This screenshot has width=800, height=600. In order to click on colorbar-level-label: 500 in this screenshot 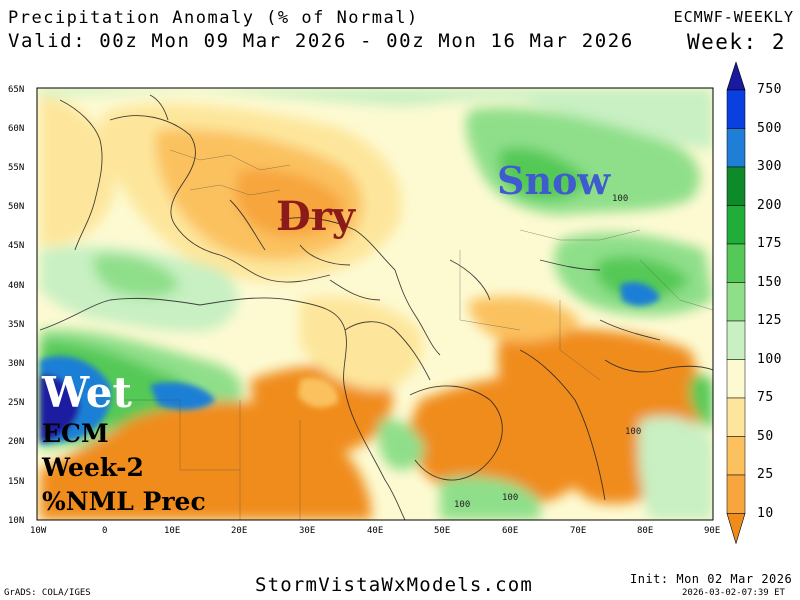, I will do `click(769, 128)`.